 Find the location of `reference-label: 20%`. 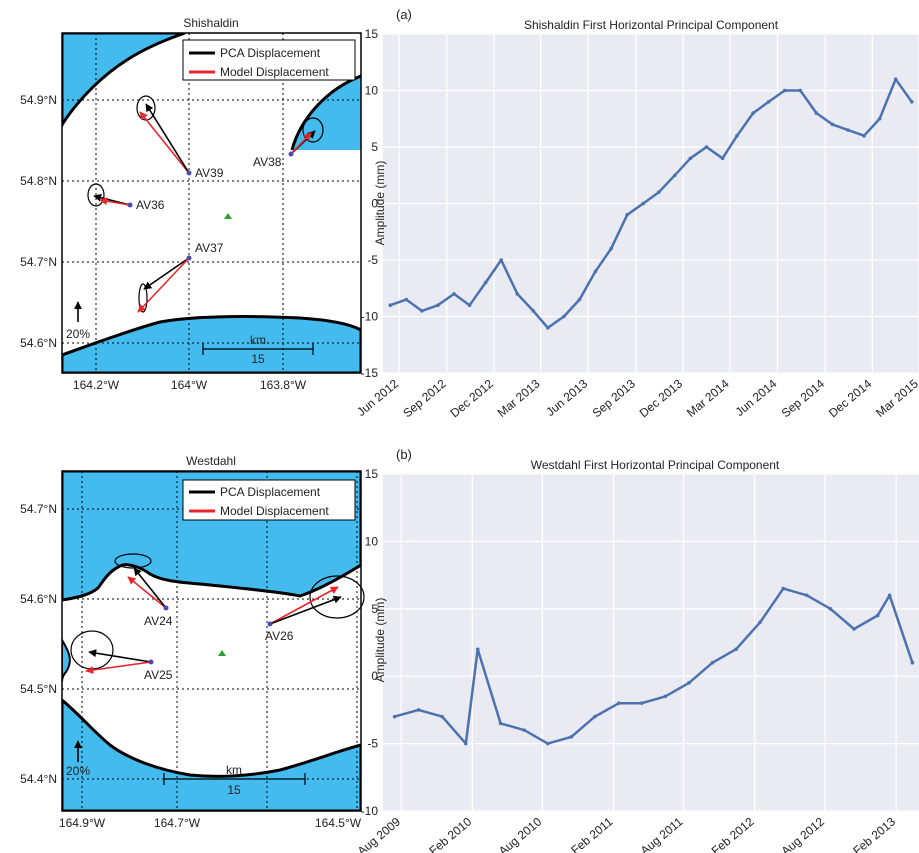

reference-label: 20% is located at coordinates (78, 334).